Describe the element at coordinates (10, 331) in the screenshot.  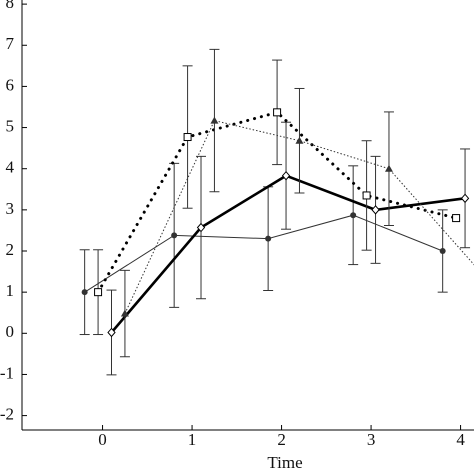
I see `y-tick-label: 0` at that location.